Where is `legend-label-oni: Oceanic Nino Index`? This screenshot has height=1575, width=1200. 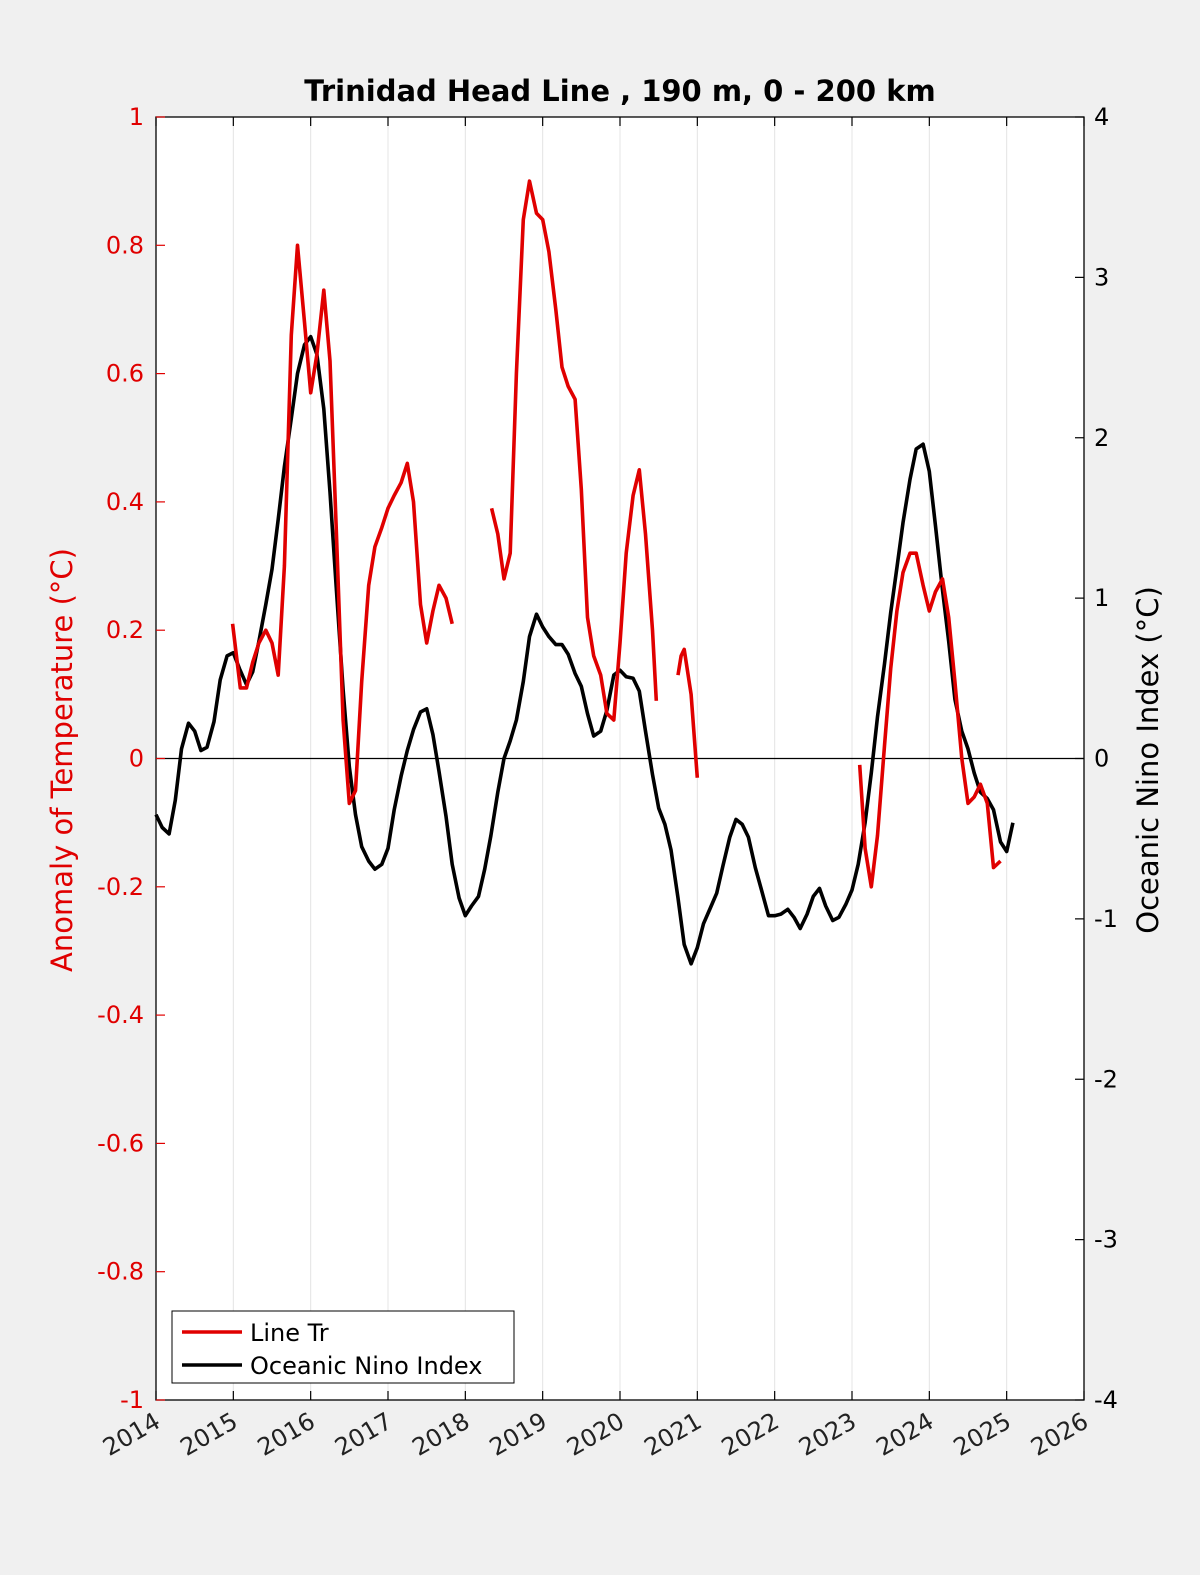 legend-label-oni: Oceanic Nino Index is located at coordinates (366, 1366).